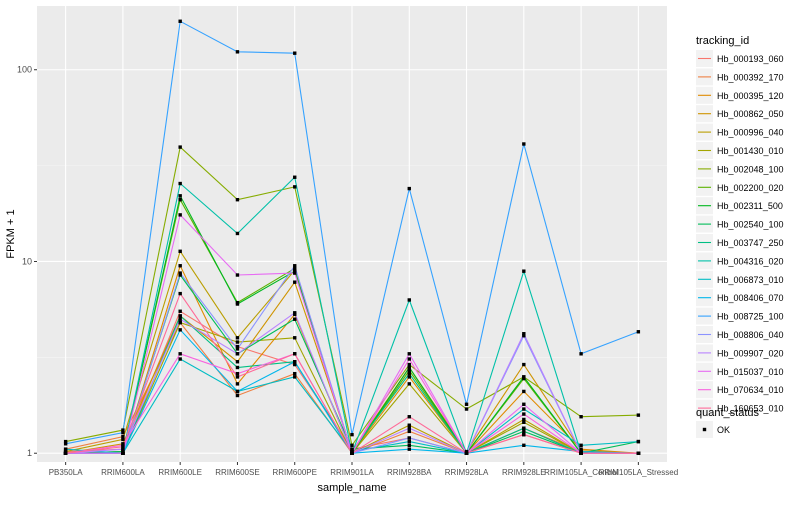  I want to click on legend-label: Hb_003747_250, so click(750, 243).